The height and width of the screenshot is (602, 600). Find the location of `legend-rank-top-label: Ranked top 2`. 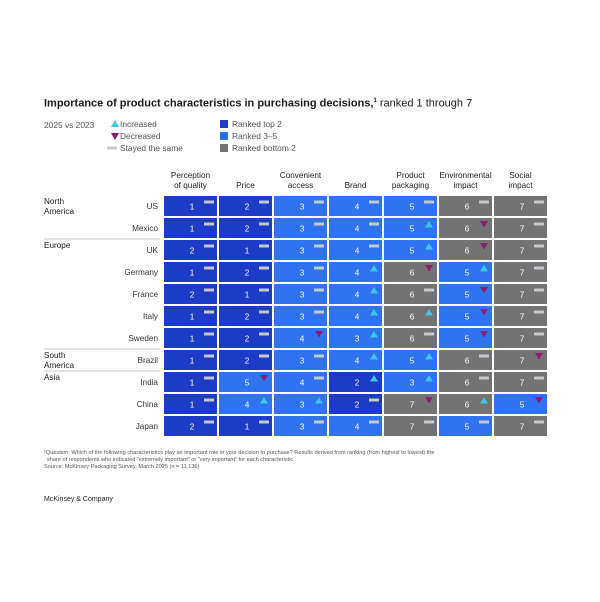

legend-rank-top-label: Ranked top 2 is located at coordinates (257, 124).